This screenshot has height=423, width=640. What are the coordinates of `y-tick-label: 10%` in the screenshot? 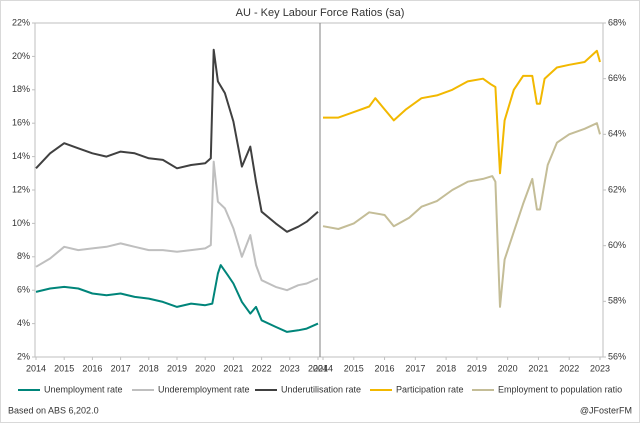 It's located at (21, 223).